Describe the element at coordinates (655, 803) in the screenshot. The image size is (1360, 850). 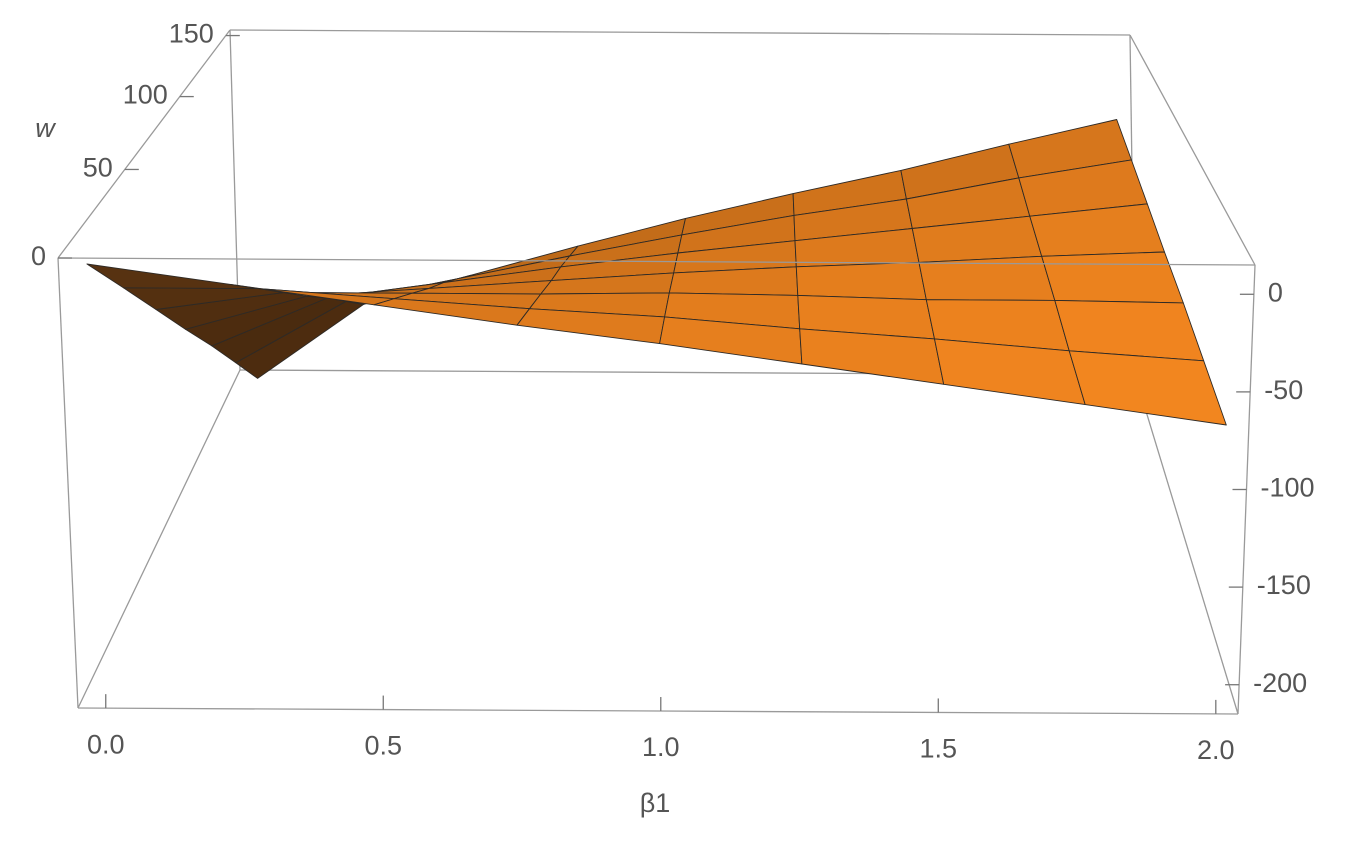
I see `x-axis-label: β1` at that location.